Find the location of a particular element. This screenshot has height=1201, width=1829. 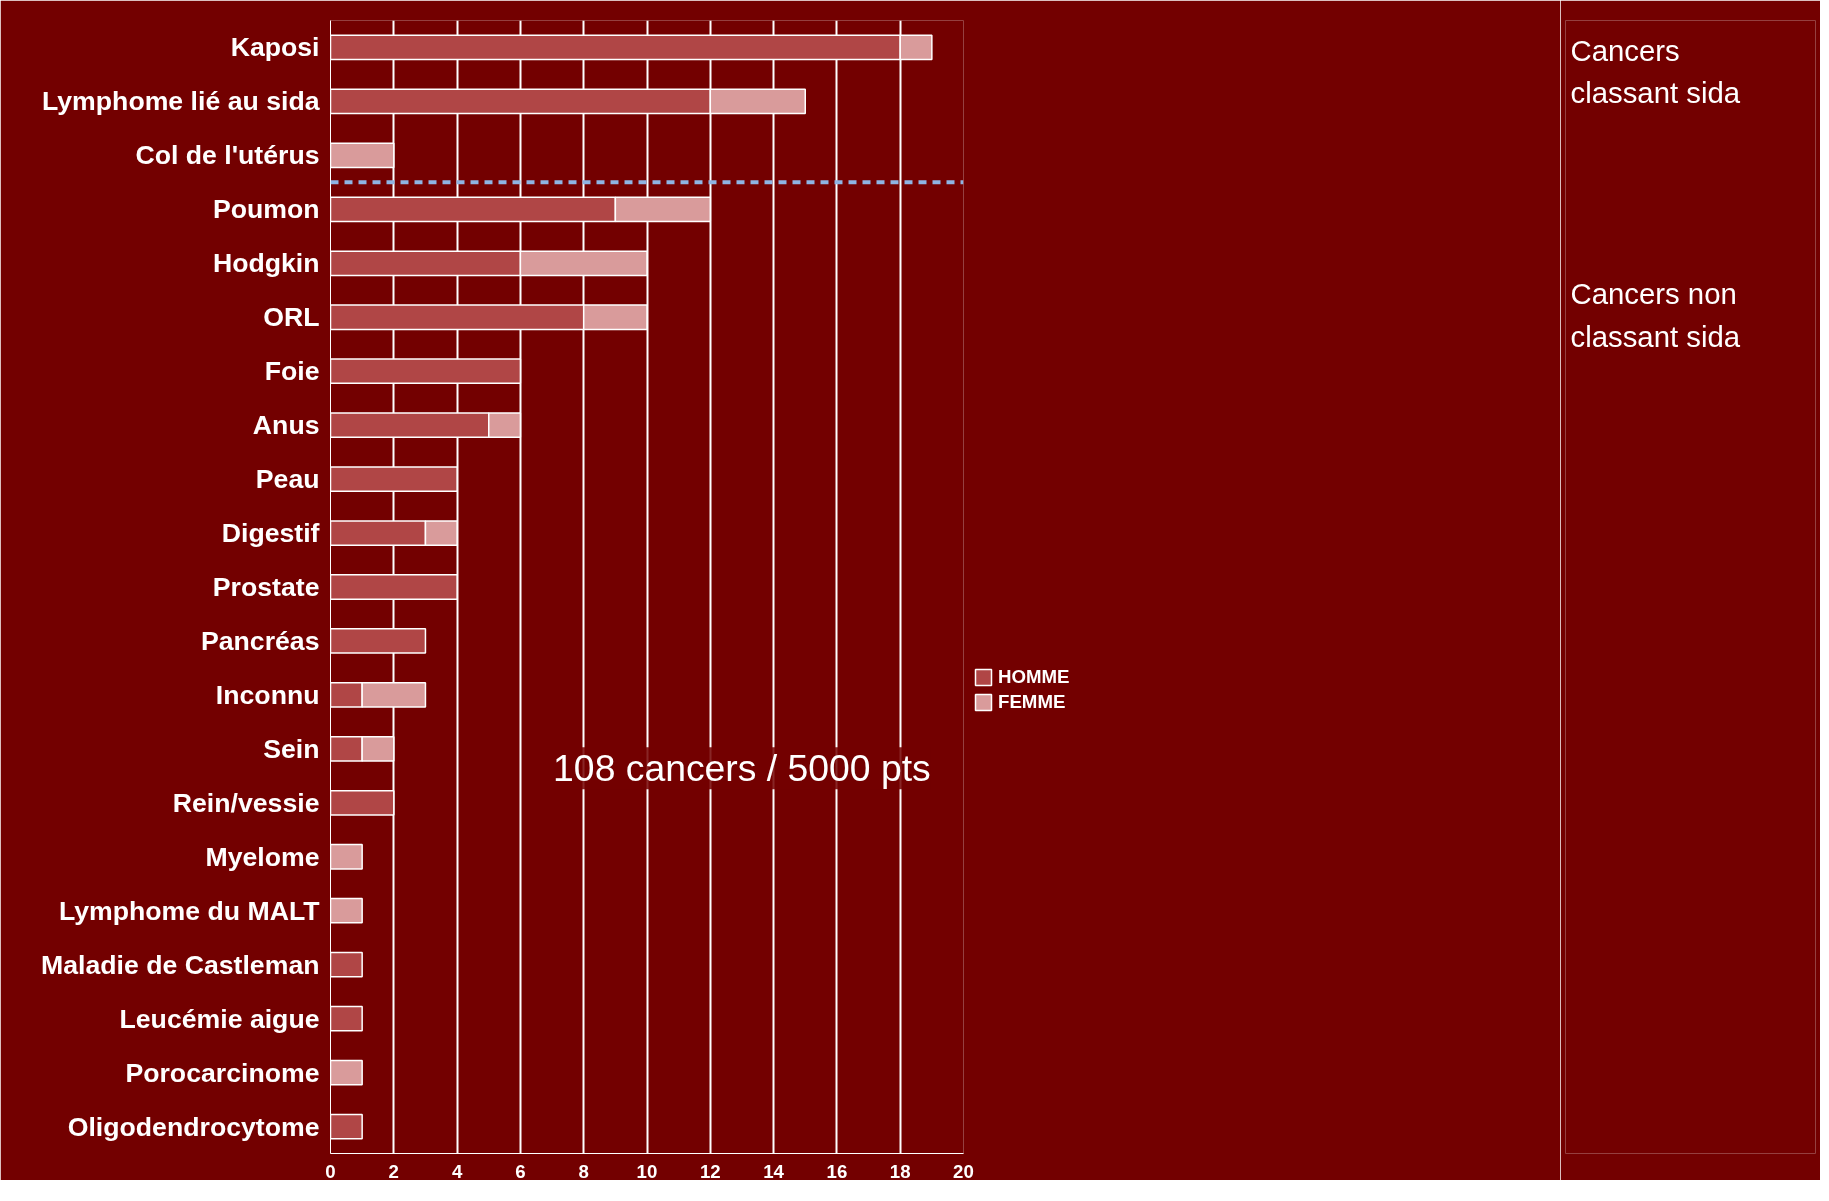

y-tick-label: Anus is located at coordinates (286, 425).